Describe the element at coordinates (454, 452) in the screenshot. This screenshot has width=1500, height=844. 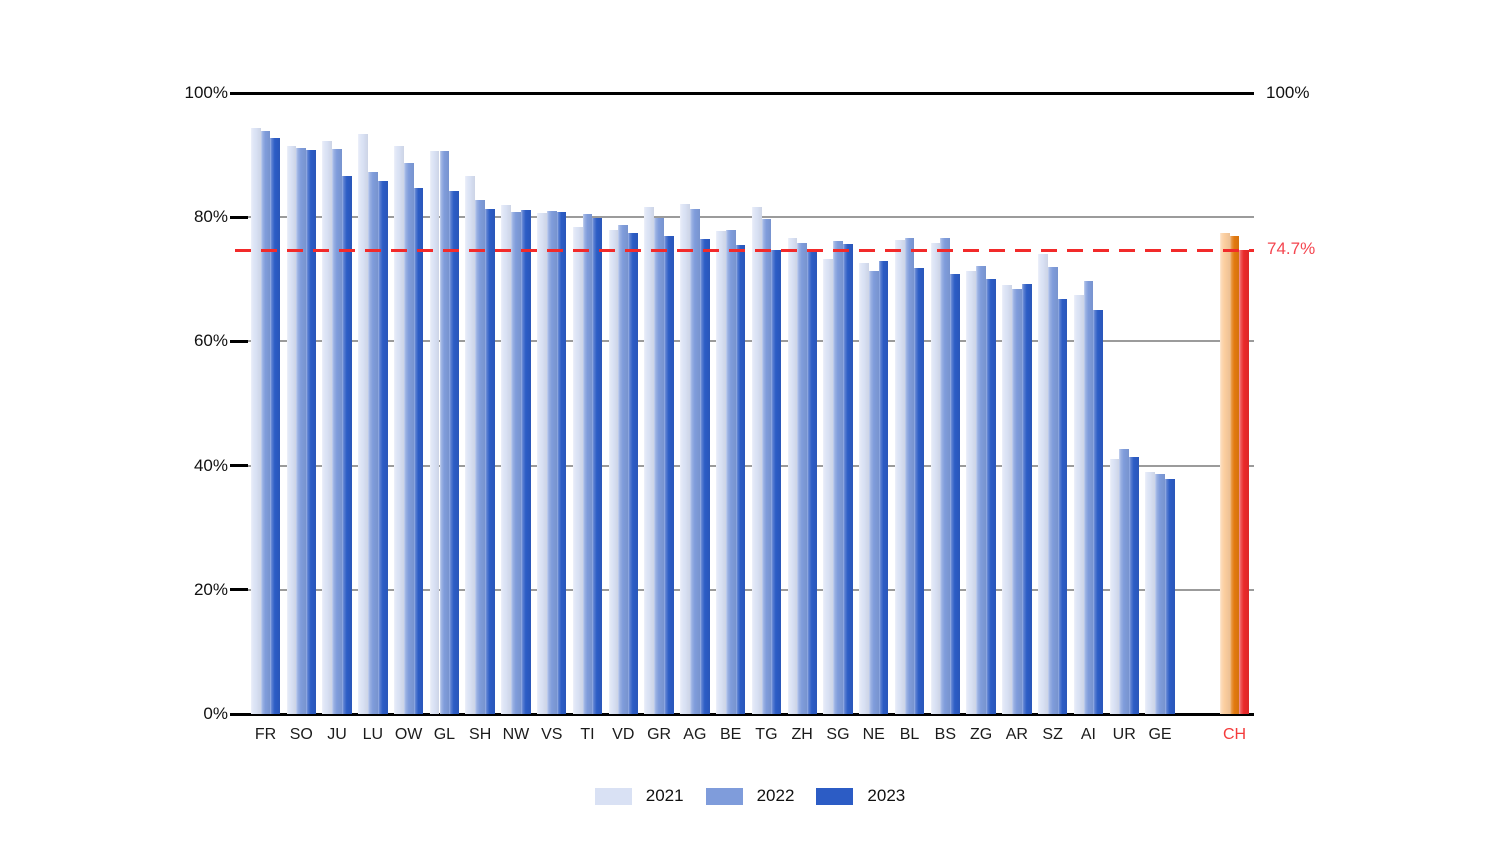
I see `bar-GL-2023` at that location.